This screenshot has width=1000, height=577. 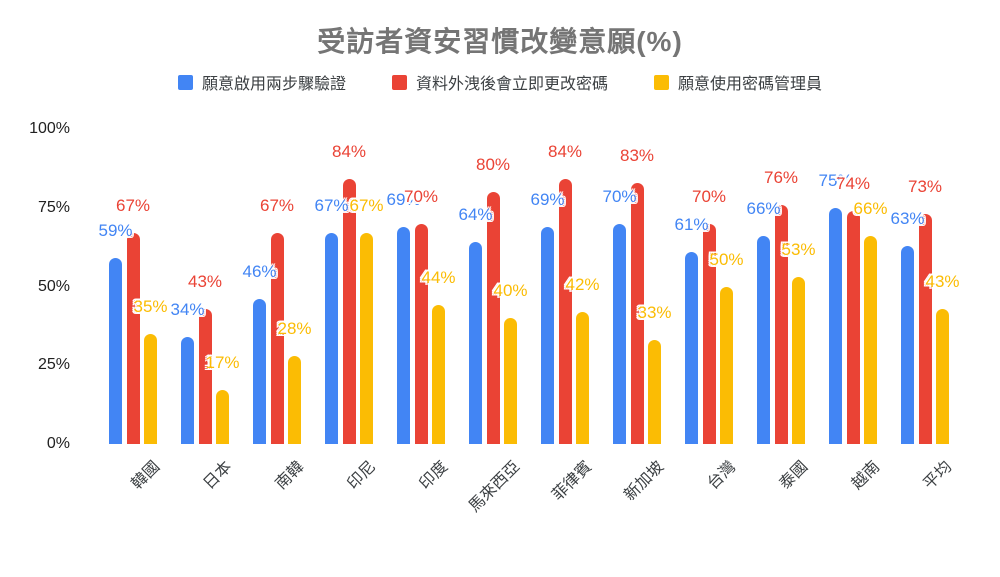 What do you see at coordinates (510, 290) in the screenshot?
I see `bar-value-label: 40%` at bounding box center [510, 290].